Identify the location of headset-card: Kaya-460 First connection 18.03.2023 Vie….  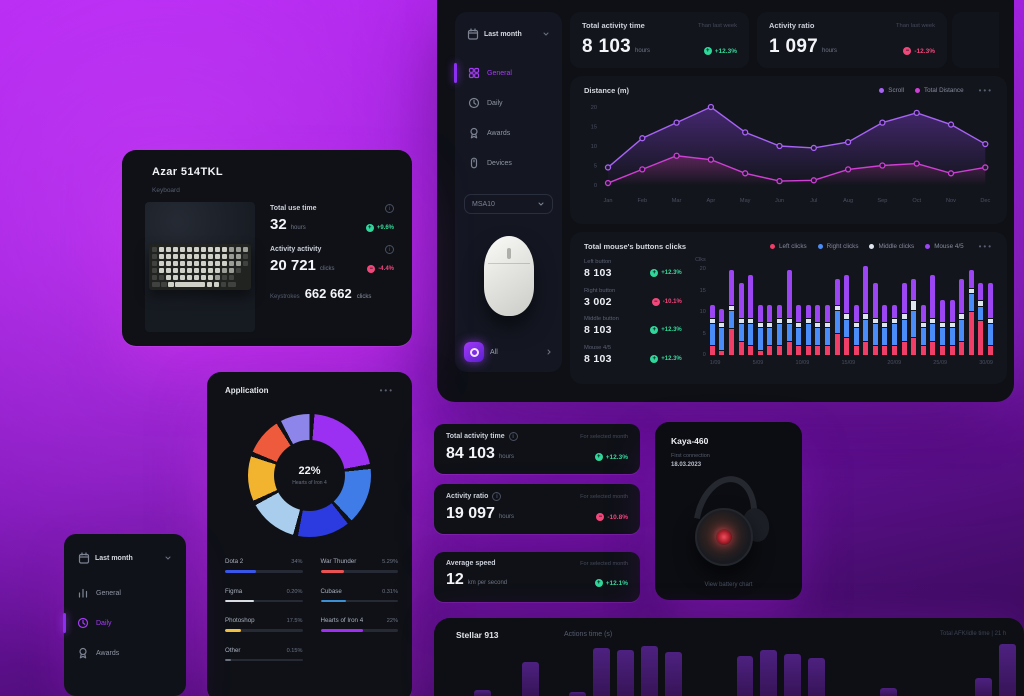
(728, 511).